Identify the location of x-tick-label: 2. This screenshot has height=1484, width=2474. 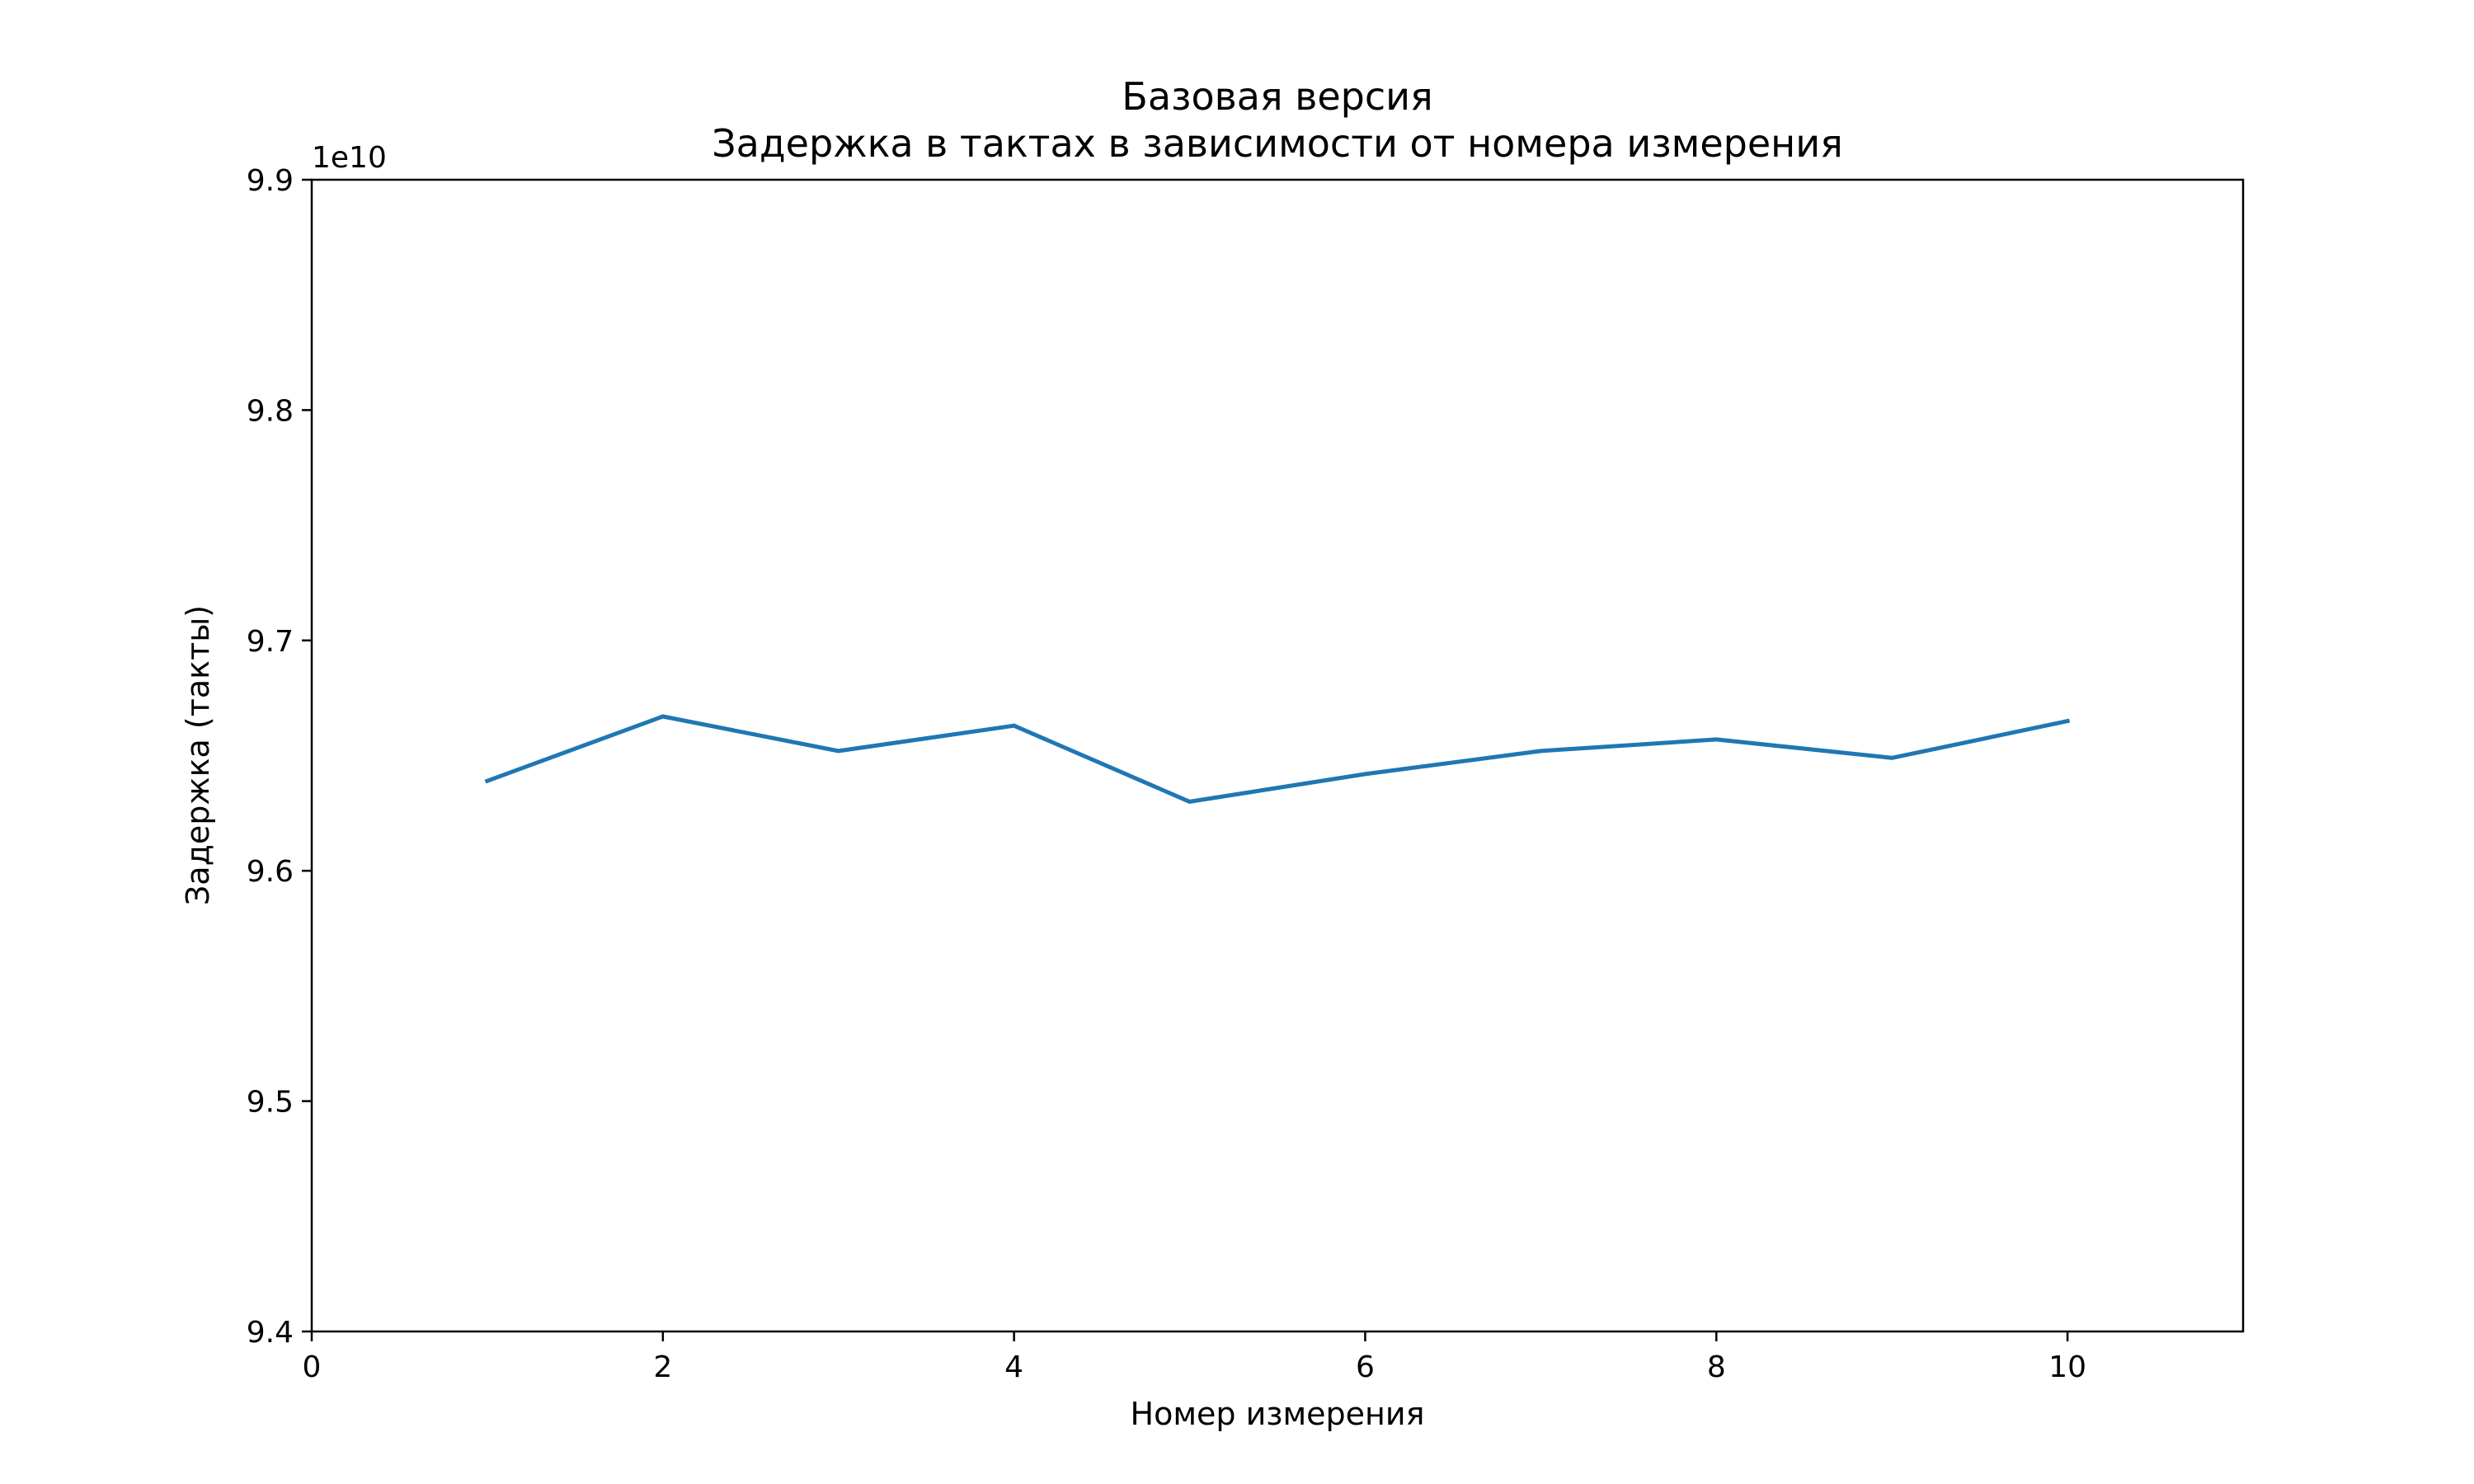
(662, 1367).